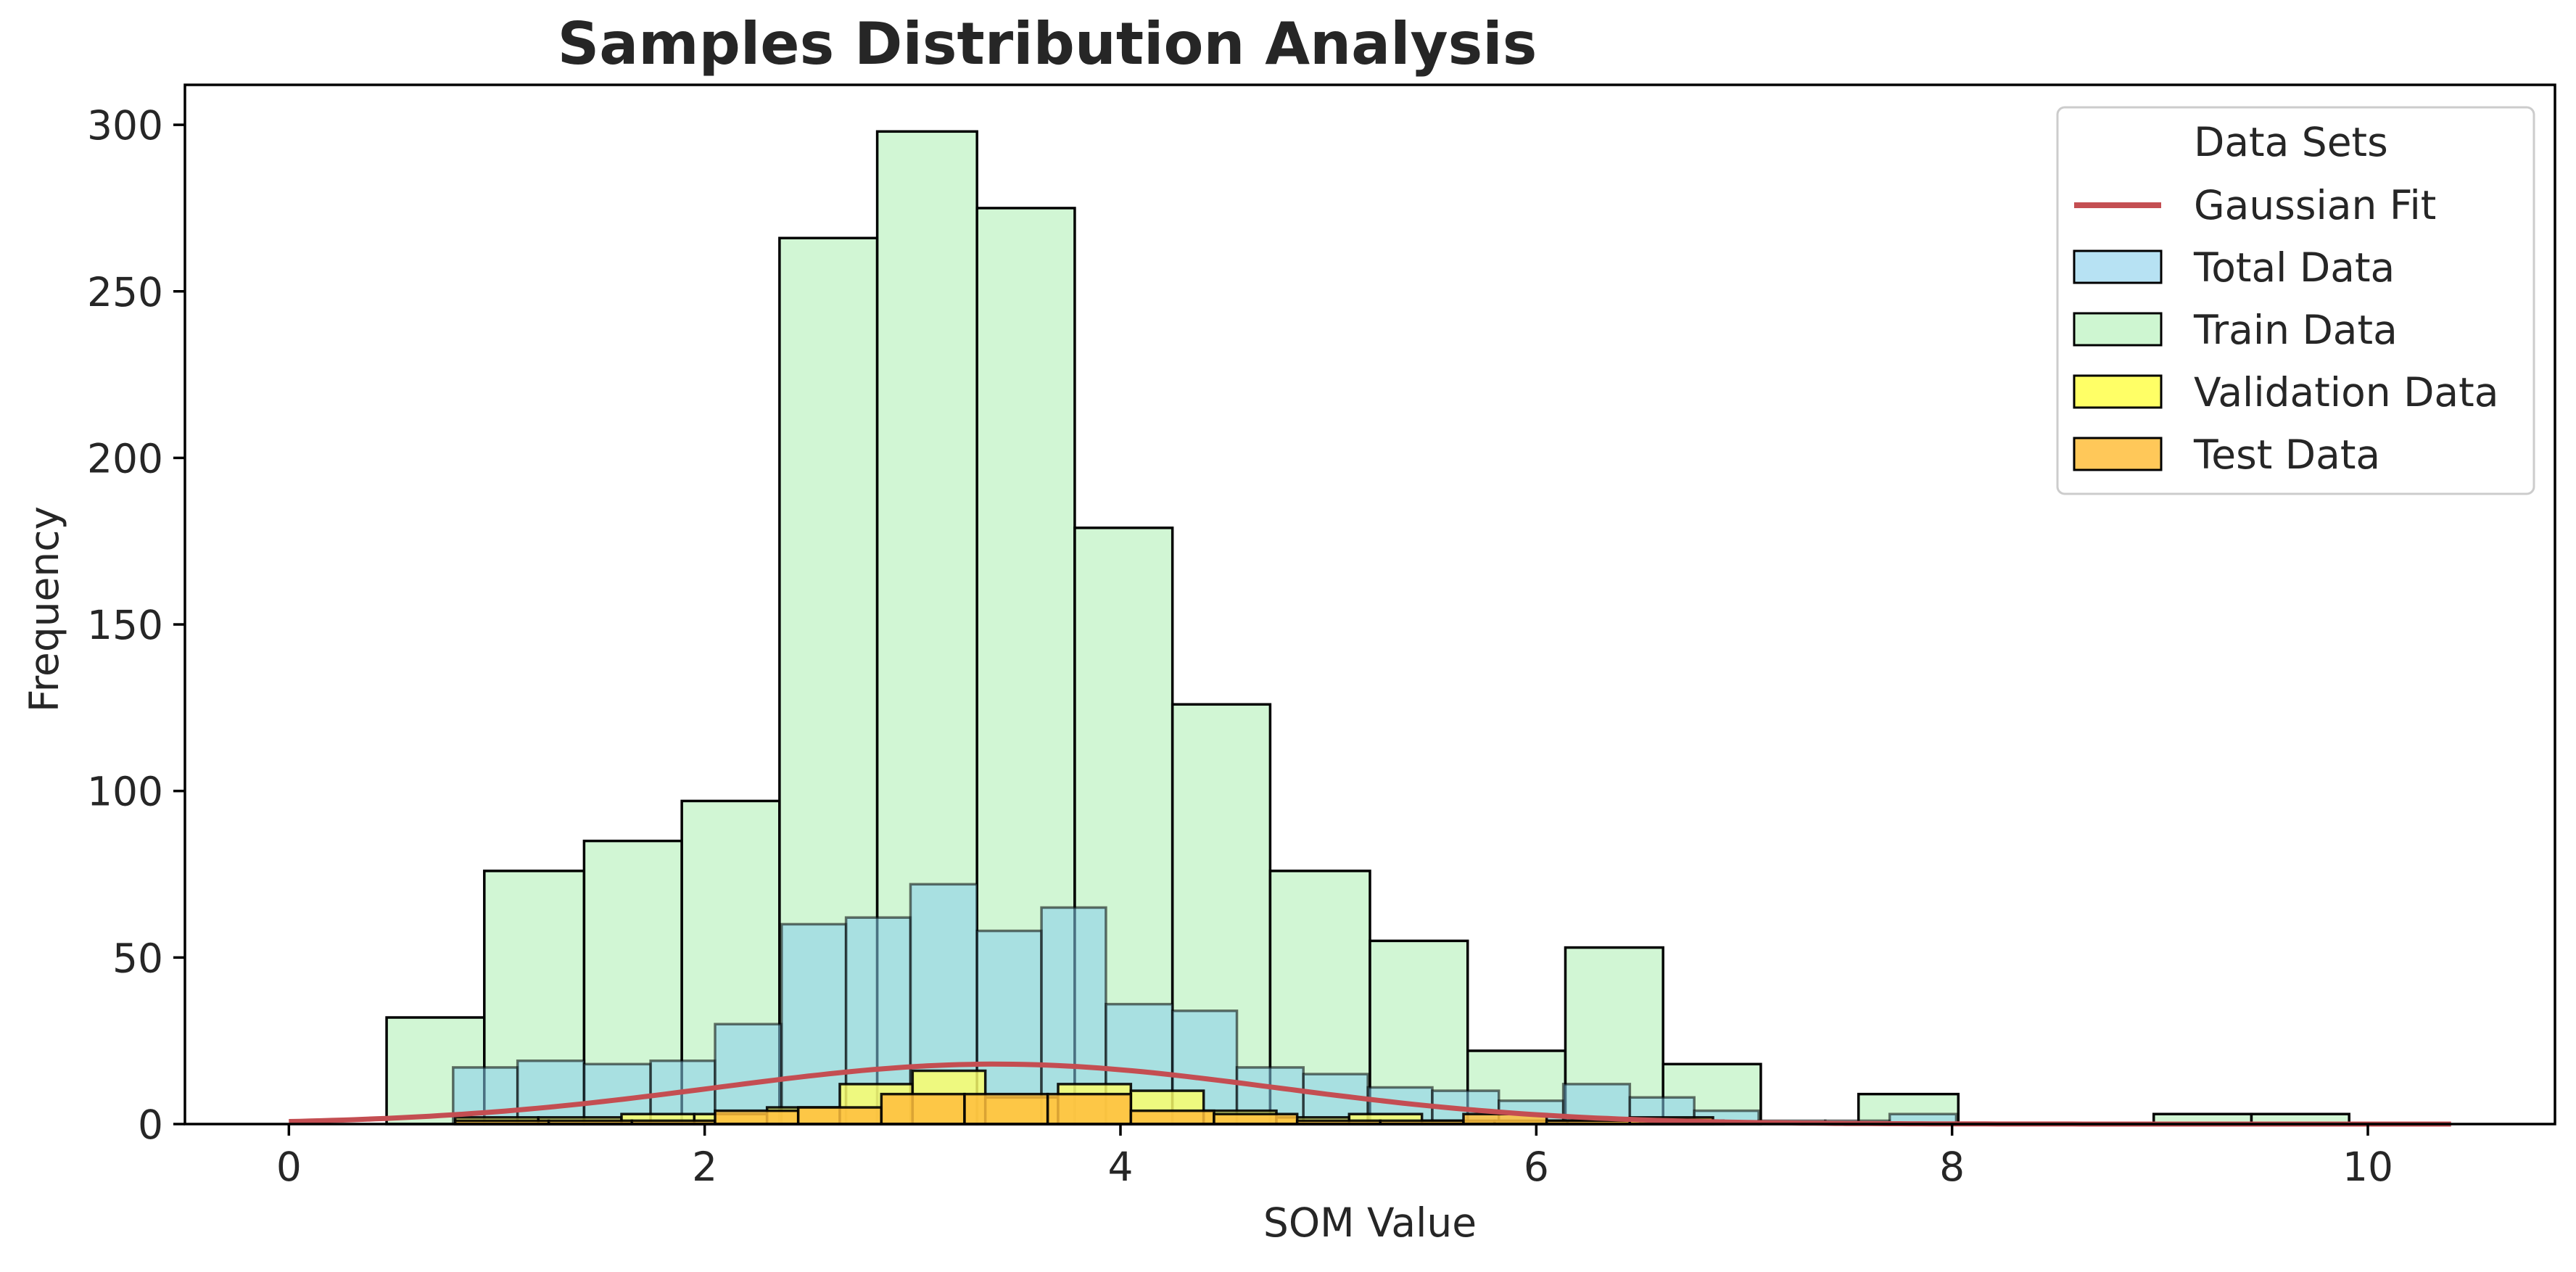  What do you see at coordinates (2291, 142) in the screenshot?
I see `legend-title: Data Sets` at bounding box center [2291, 142].